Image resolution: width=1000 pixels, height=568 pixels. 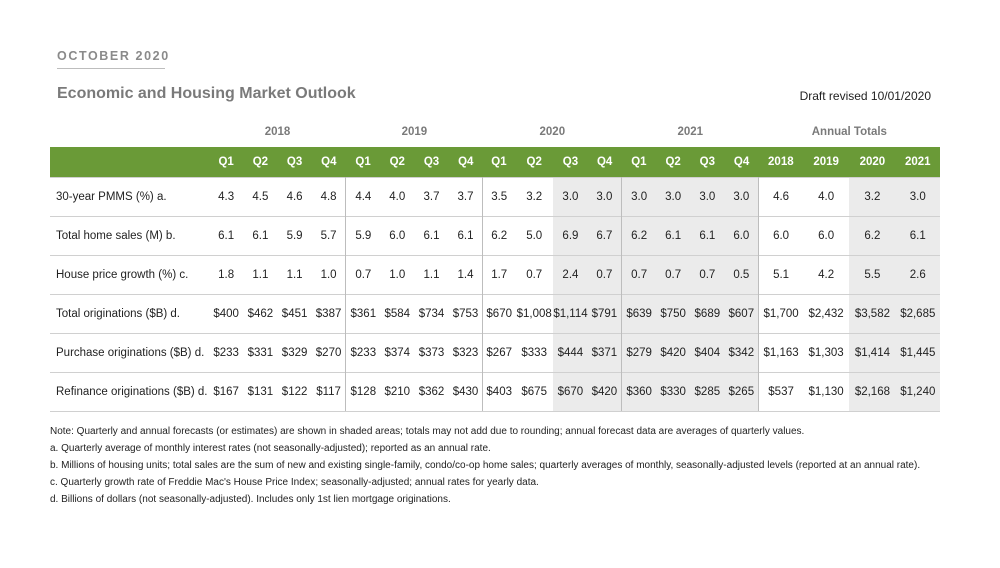 What do you see at coordinates (294, 353) in the screenshot?
I see `table-cell: $329` at bounding box center [294, 353].